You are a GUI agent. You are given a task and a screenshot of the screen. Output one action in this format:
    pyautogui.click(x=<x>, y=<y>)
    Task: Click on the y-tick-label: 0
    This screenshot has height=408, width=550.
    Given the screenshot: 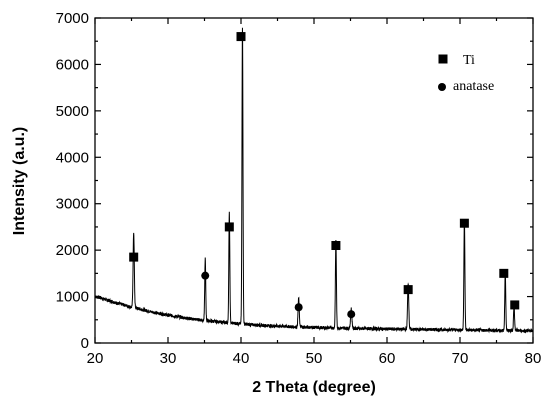 What is the action you would take?
    pyautogui.click(x=85, y=343)
    